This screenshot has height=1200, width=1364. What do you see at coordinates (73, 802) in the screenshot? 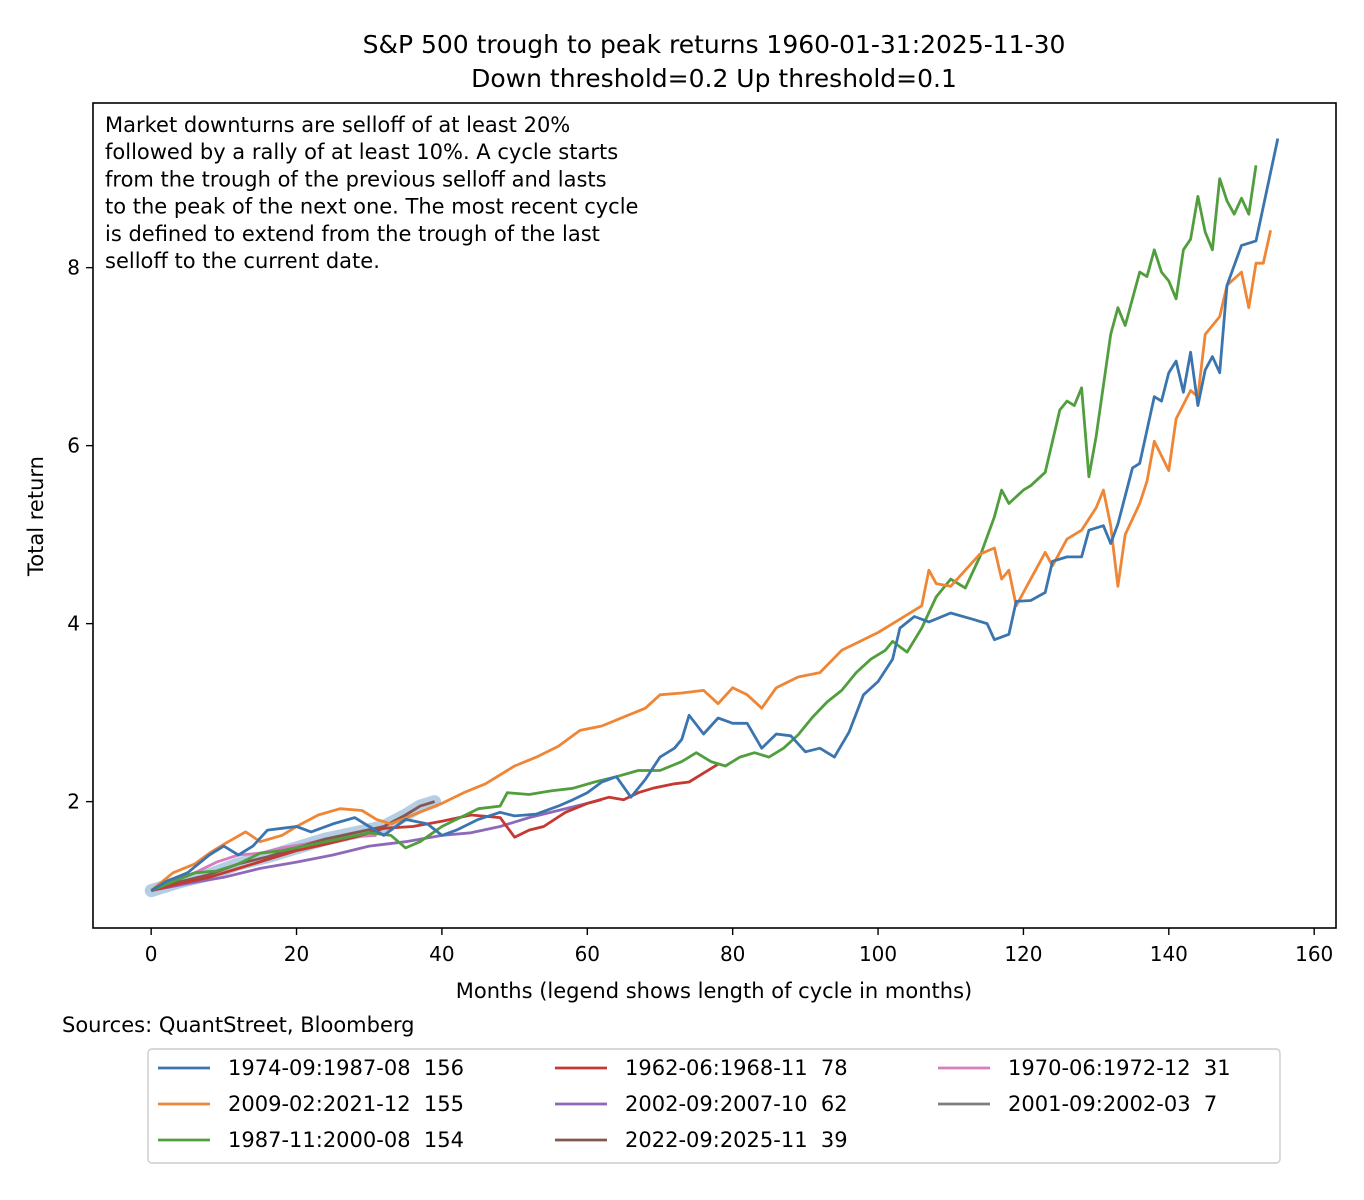
I see `y-tick-label-2: 2` at bounding box center [73, 802].